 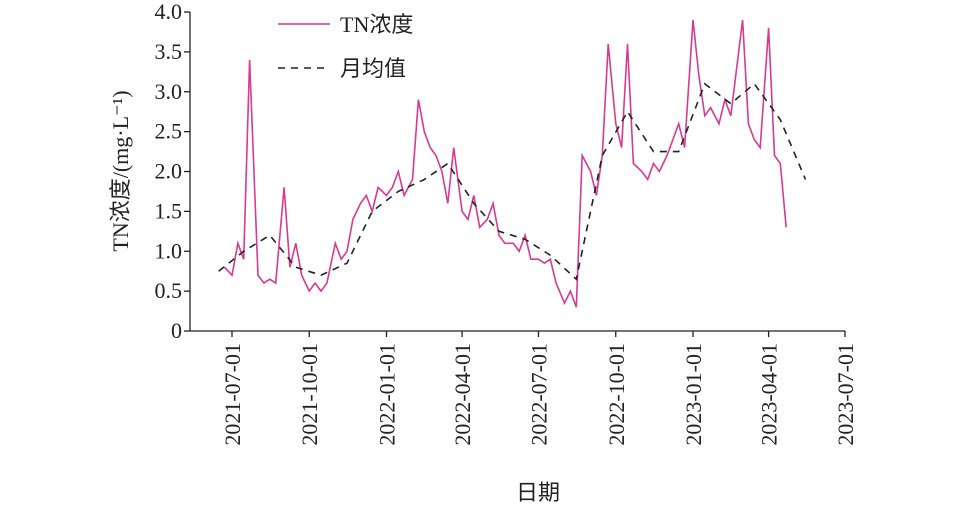 I want to click on x-tick-label: 2023-07-01, so click(x=845, y=394).